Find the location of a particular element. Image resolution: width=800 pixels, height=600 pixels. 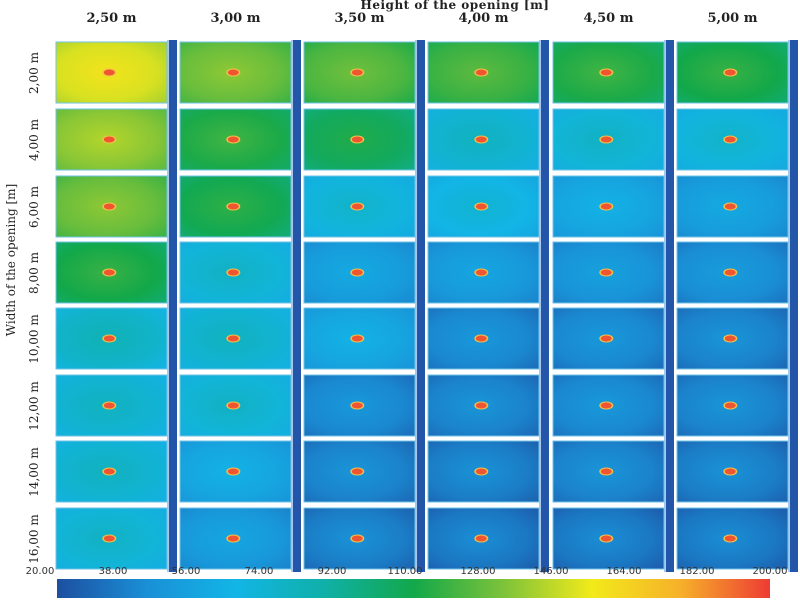

colorbar-tick-label: 56.00 is located at coordinates (186, 571).